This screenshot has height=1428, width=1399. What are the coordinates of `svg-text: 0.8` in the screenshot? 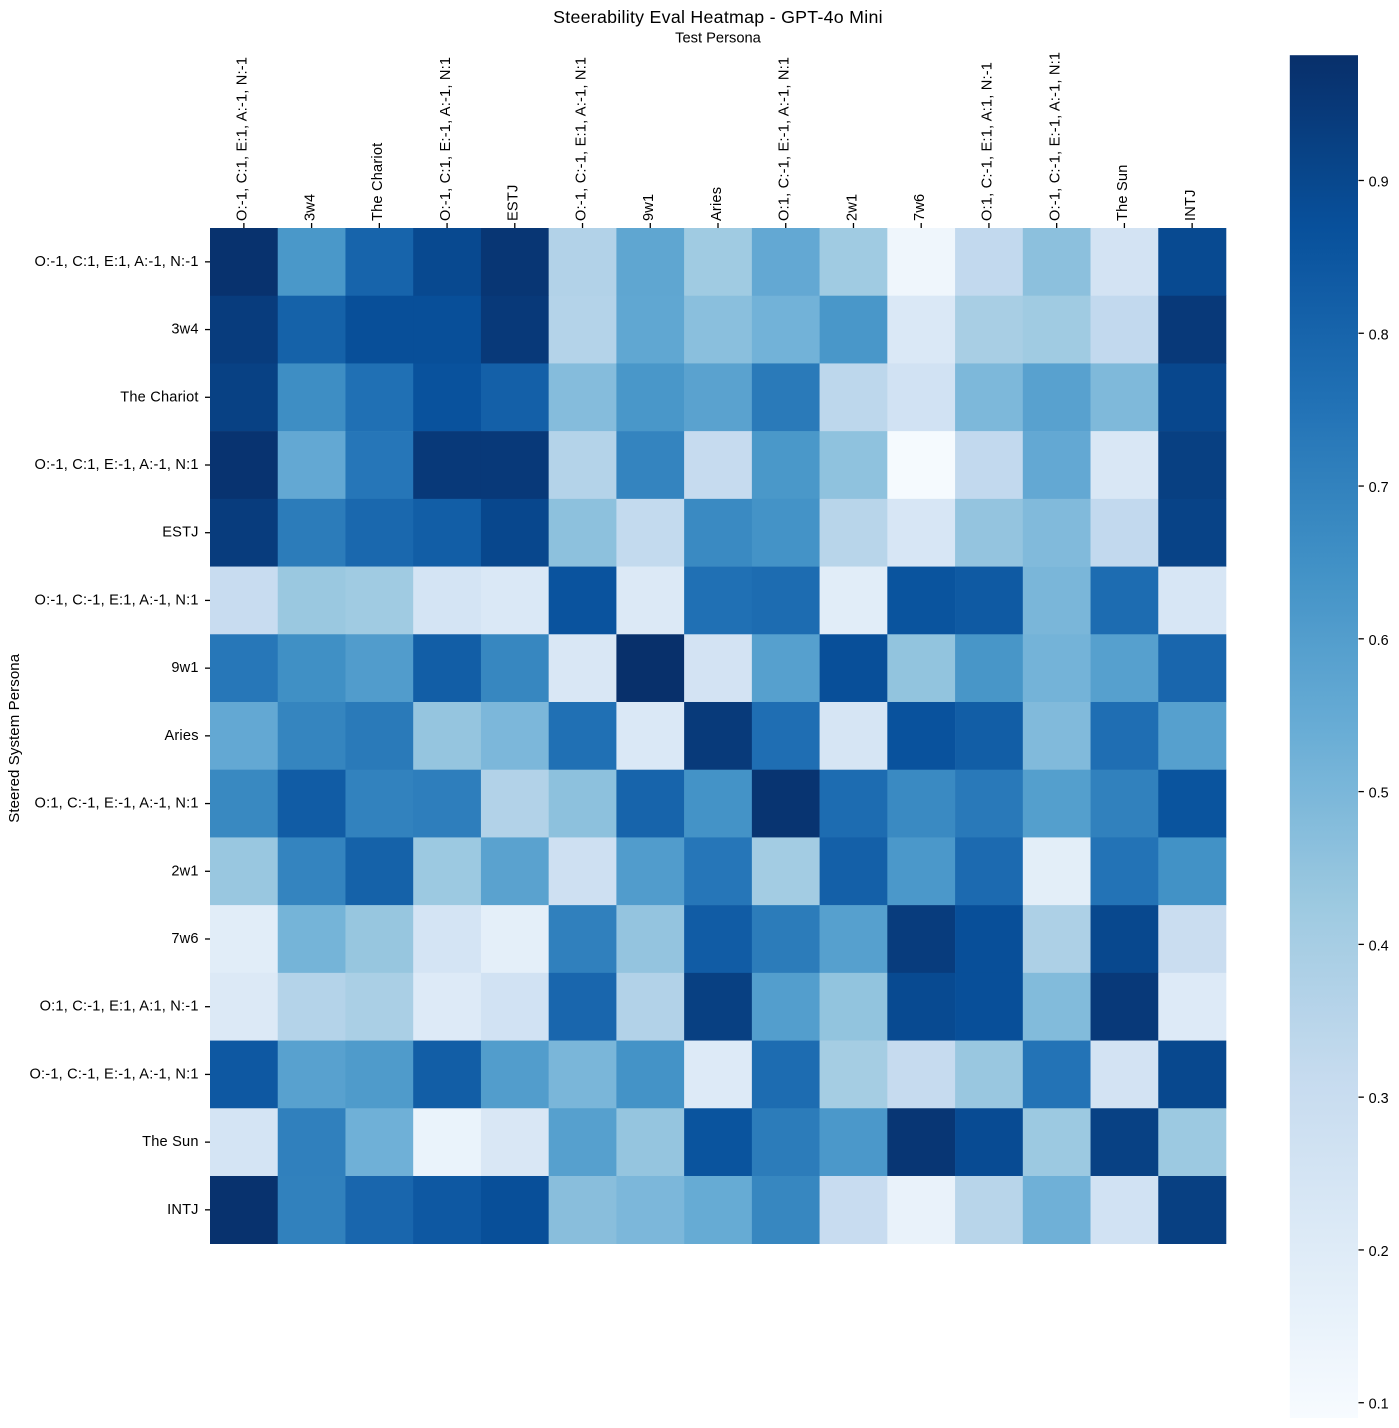 It's located at (1379, 335).